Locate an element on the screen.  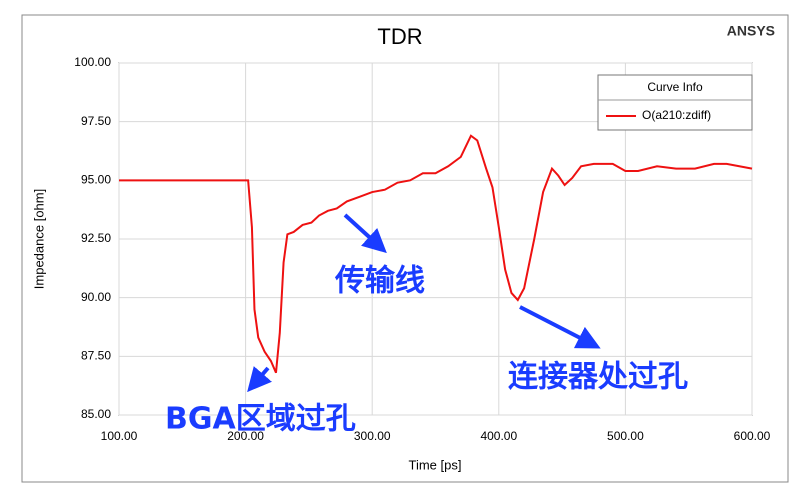
y-tick-label: 95.00 is located at coordinates (96, 180).